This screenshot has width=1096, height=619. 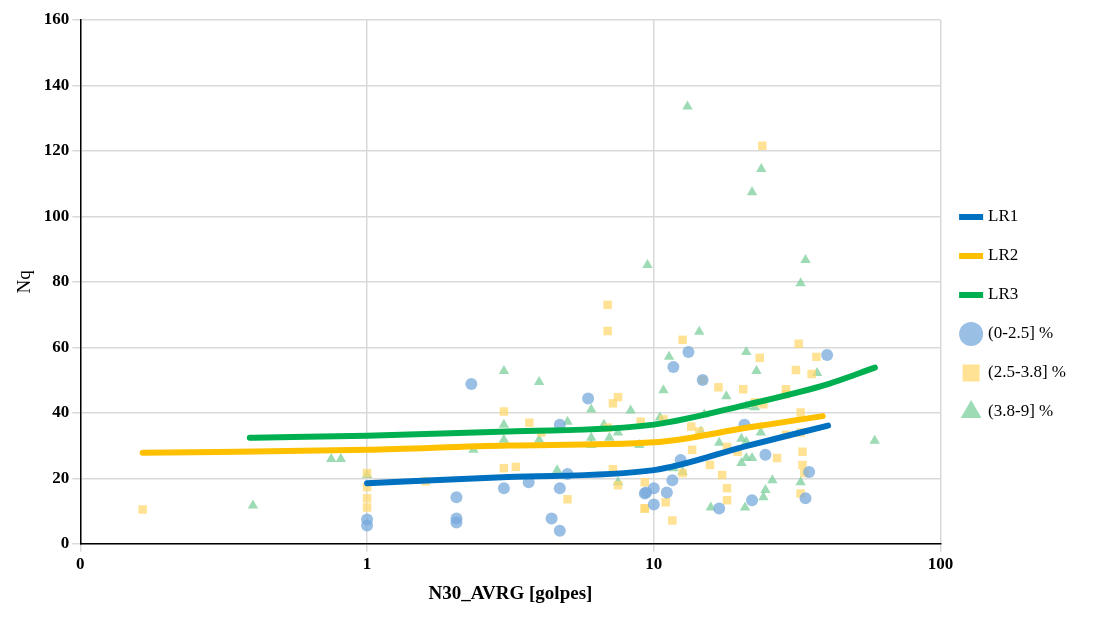 What do you see at coordinates (1021, 333) in the screenshot?
I see `legend-label: (0-2.5] %` at bounding box center [1021, 333].